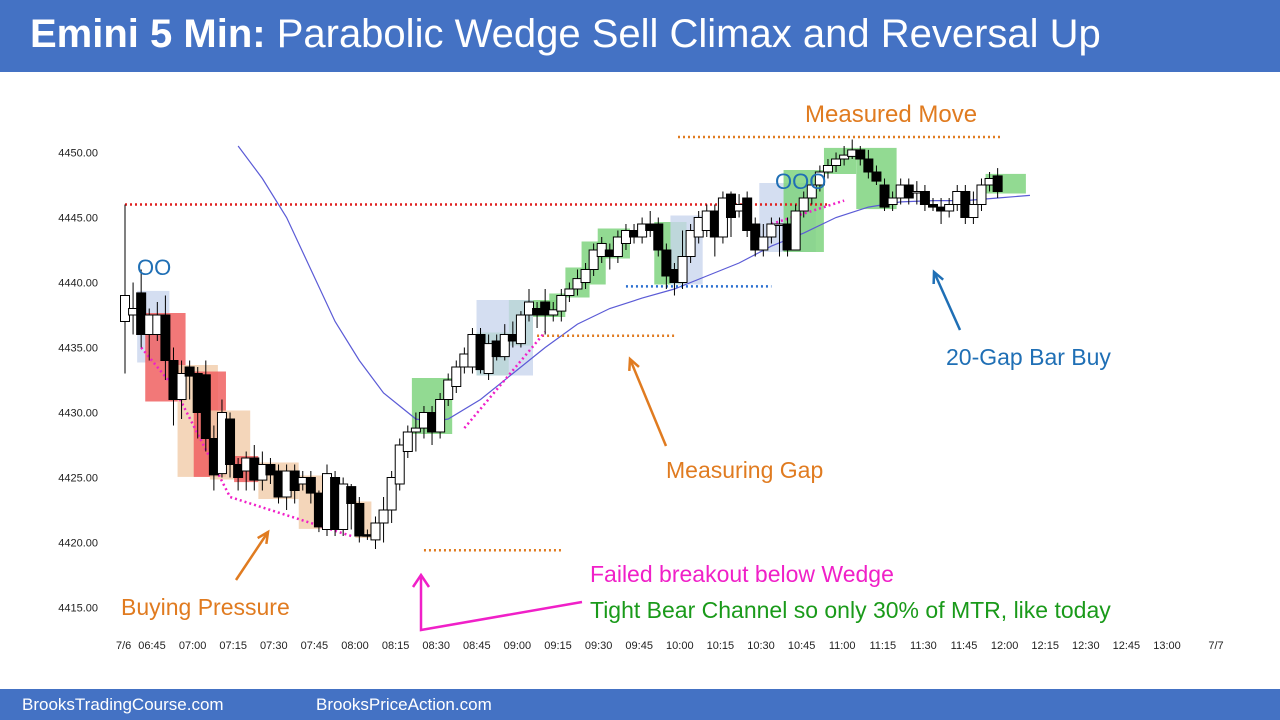  I want to click on footer-right-link: BrooksPriceAction.com, so click(404, 704).